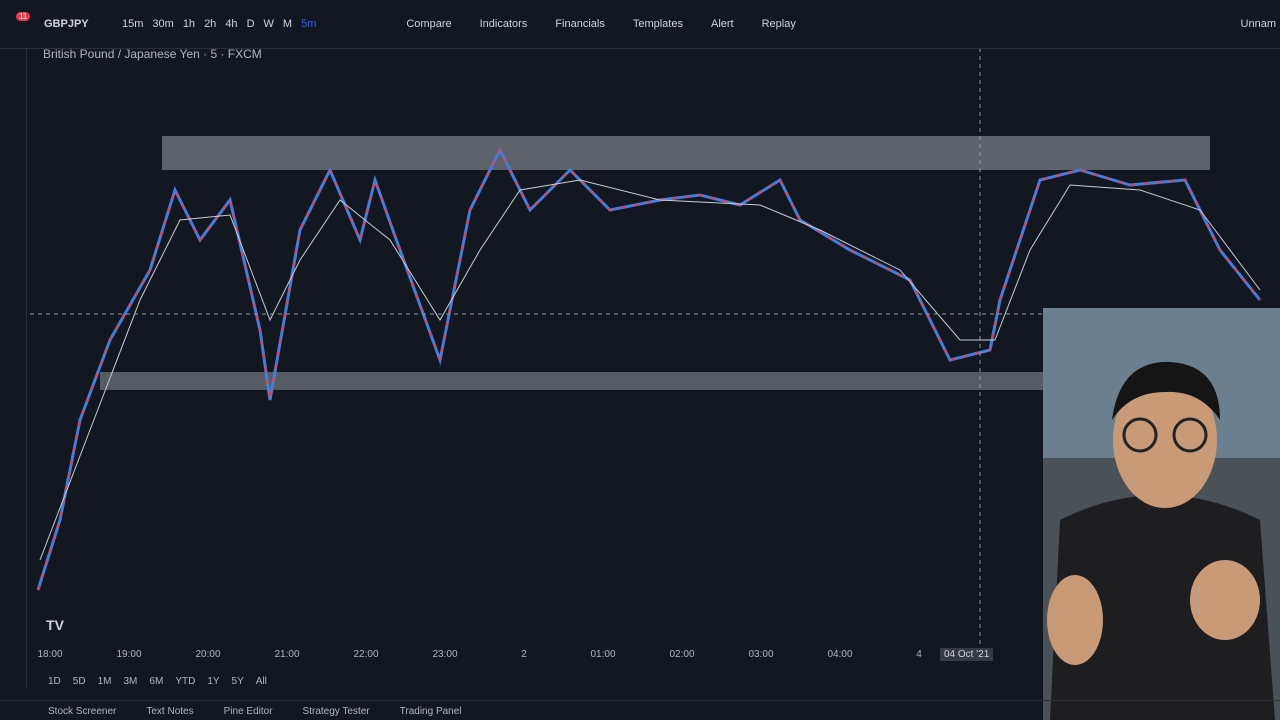 This screenshot has width=1280, height=720. I want to click on toolbar-button: Templates, so click(657, 24).